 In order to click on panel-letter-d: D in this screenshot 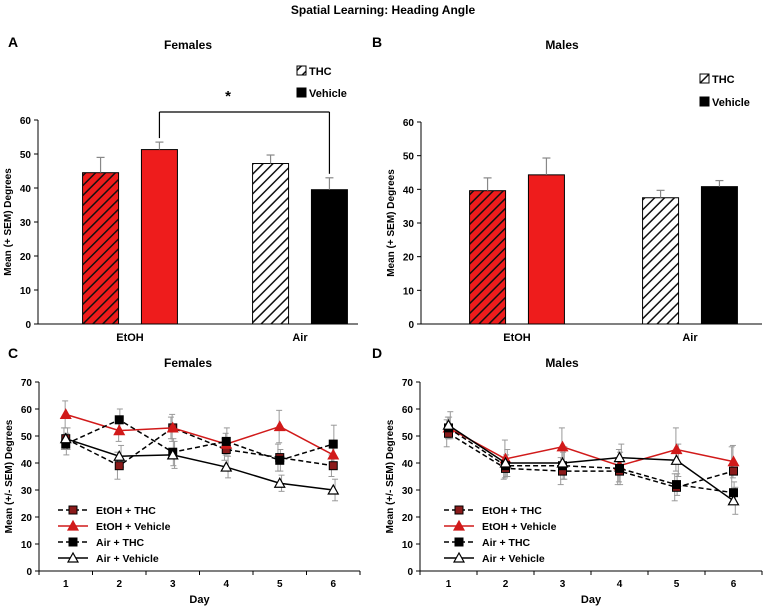, I will do `click(377, 353)`.